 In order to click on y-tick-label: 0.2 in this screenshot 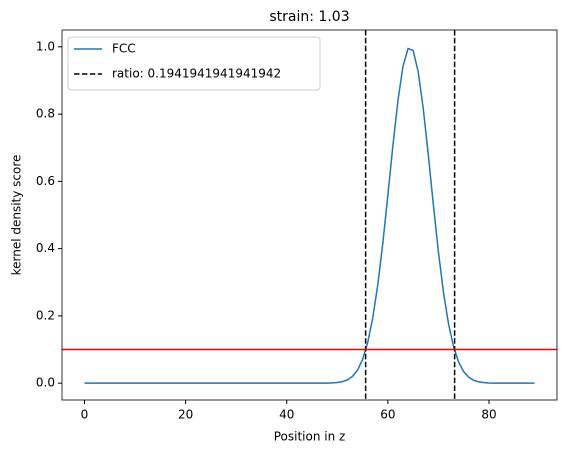, I will do `click(45, 315)`.